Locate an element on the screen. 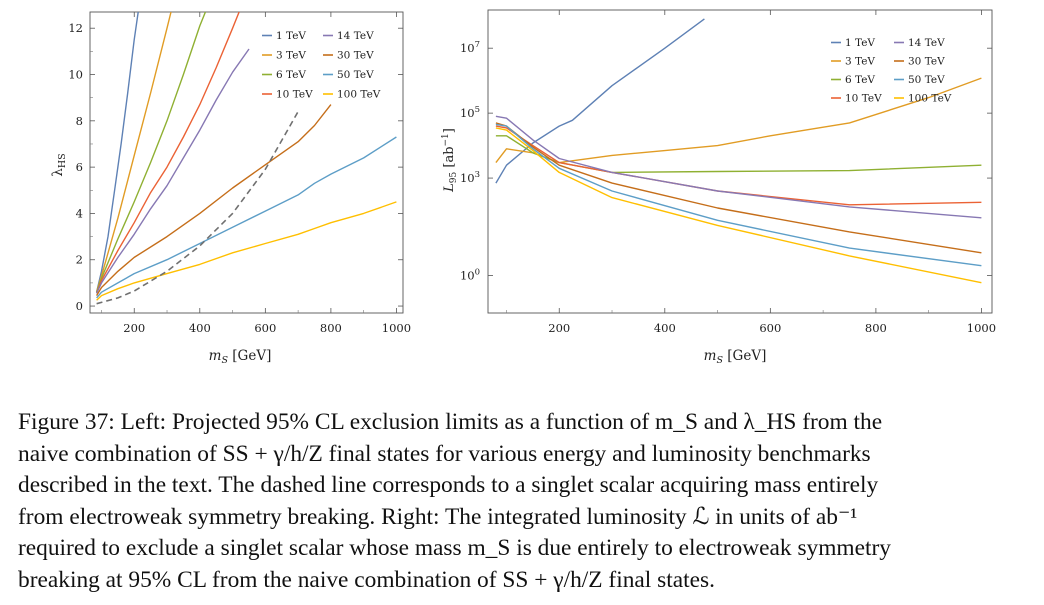 The height and width of the screenshot is (605, 1044). y-tick-label: 10⁰ is located at coordinates (470, 274).